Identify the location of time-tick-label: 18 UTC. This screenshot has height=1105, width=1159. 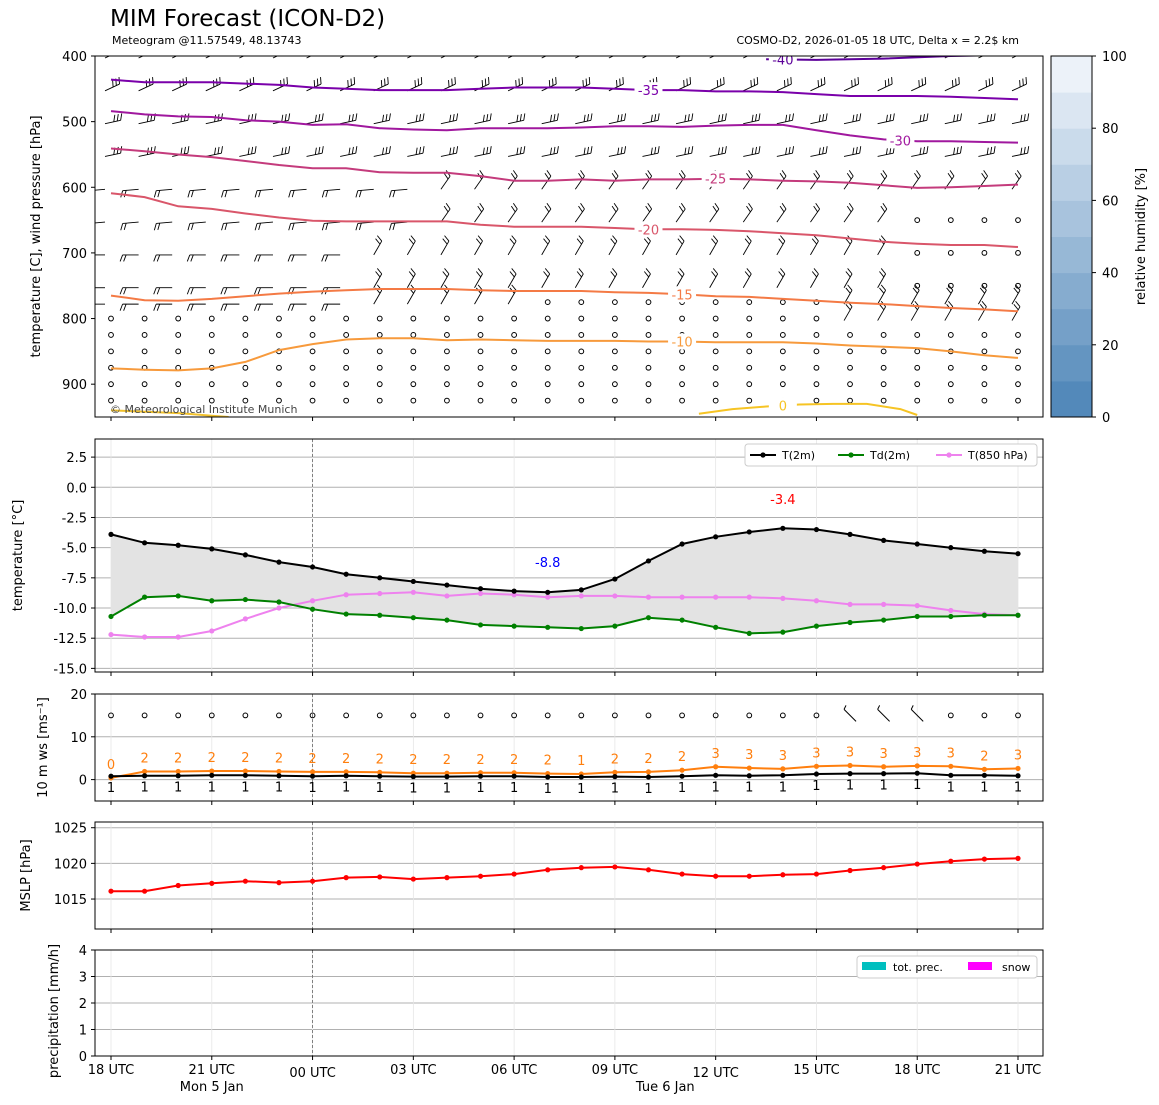
(917, 1070).